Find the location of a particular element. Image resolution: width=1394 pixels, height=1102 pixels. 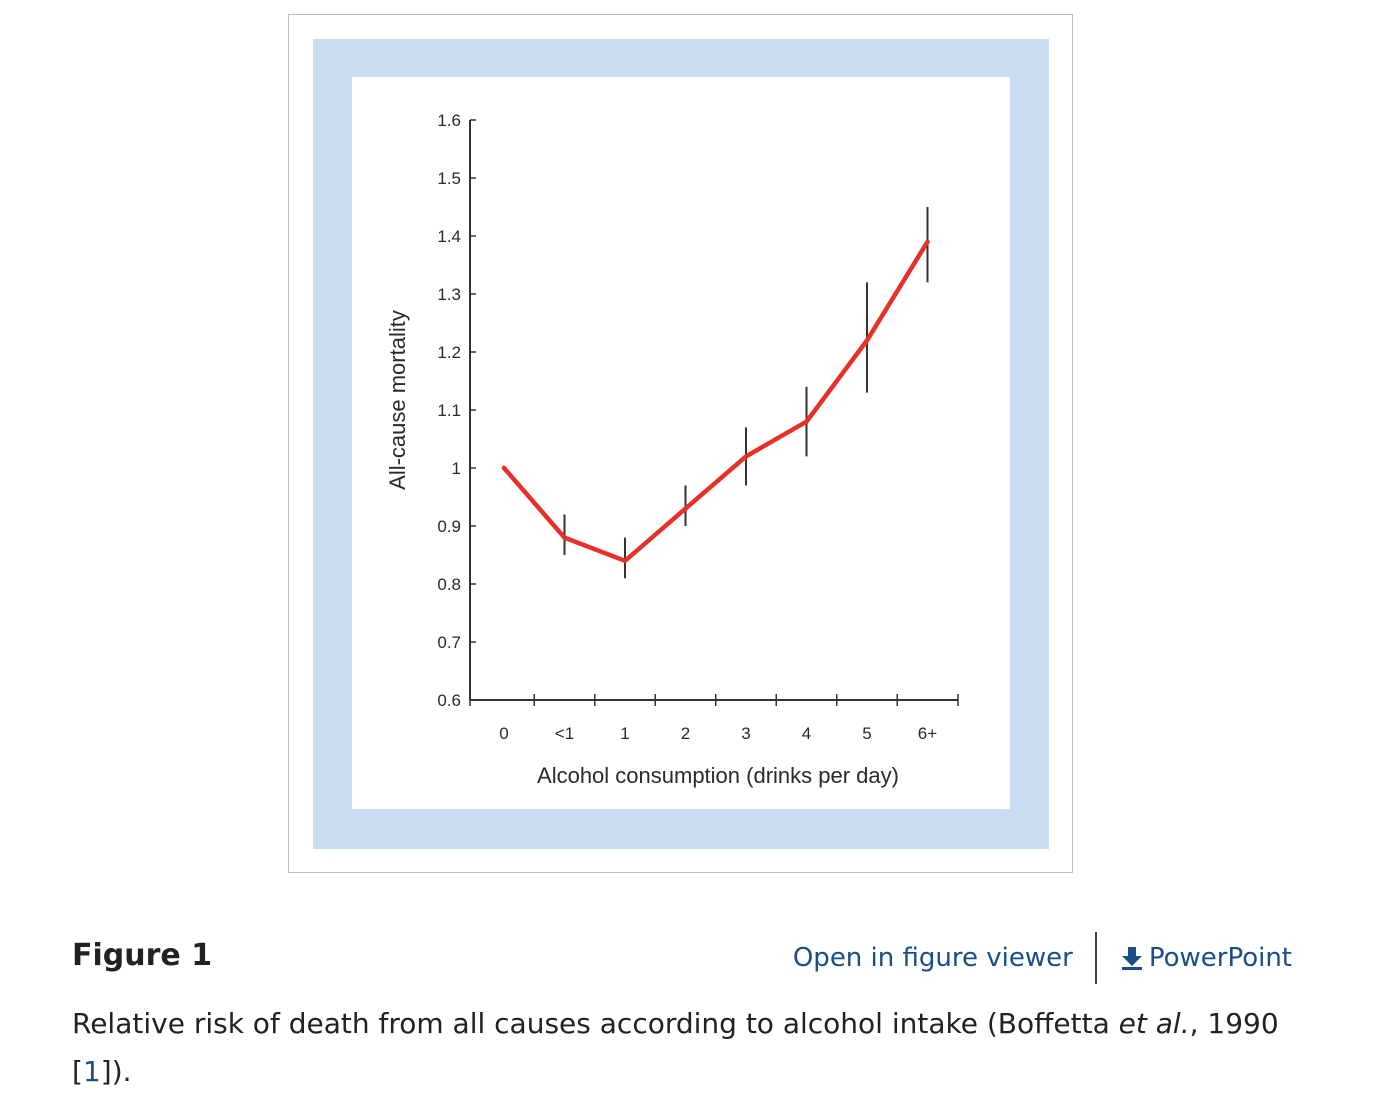

figure-links: Open in figure viewer PowerPoint is located at coordinates (1042, 958).